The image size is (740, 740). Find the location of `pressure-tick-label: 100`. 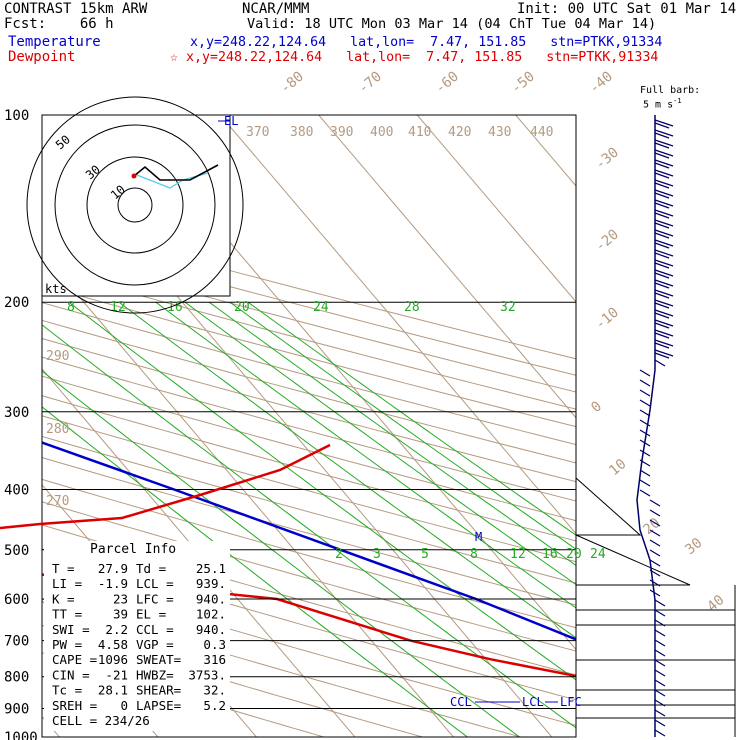

pressure-tick-label: 100 is located at coordinates (16, 116).